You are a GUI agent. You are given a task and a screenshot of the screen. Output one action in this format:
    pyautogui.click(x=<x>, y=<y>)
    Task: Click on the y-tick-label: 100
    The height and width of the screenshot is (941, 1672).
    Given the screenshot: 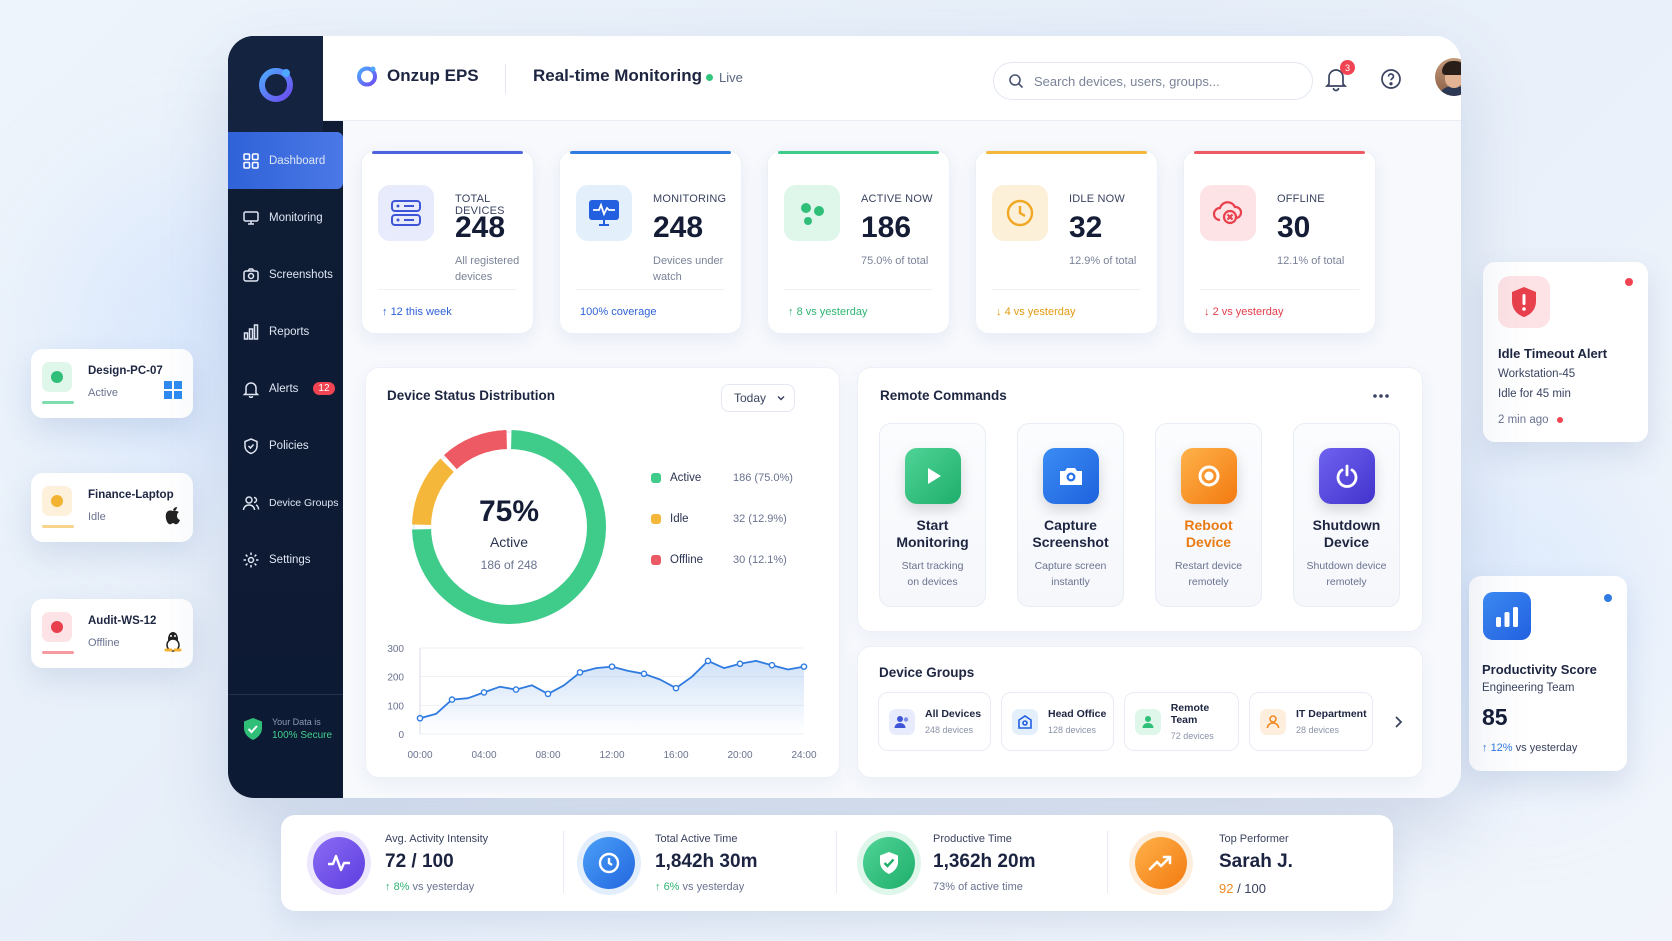 What is the action you would take?
    pyautogui.click(x=395, y=706)
    